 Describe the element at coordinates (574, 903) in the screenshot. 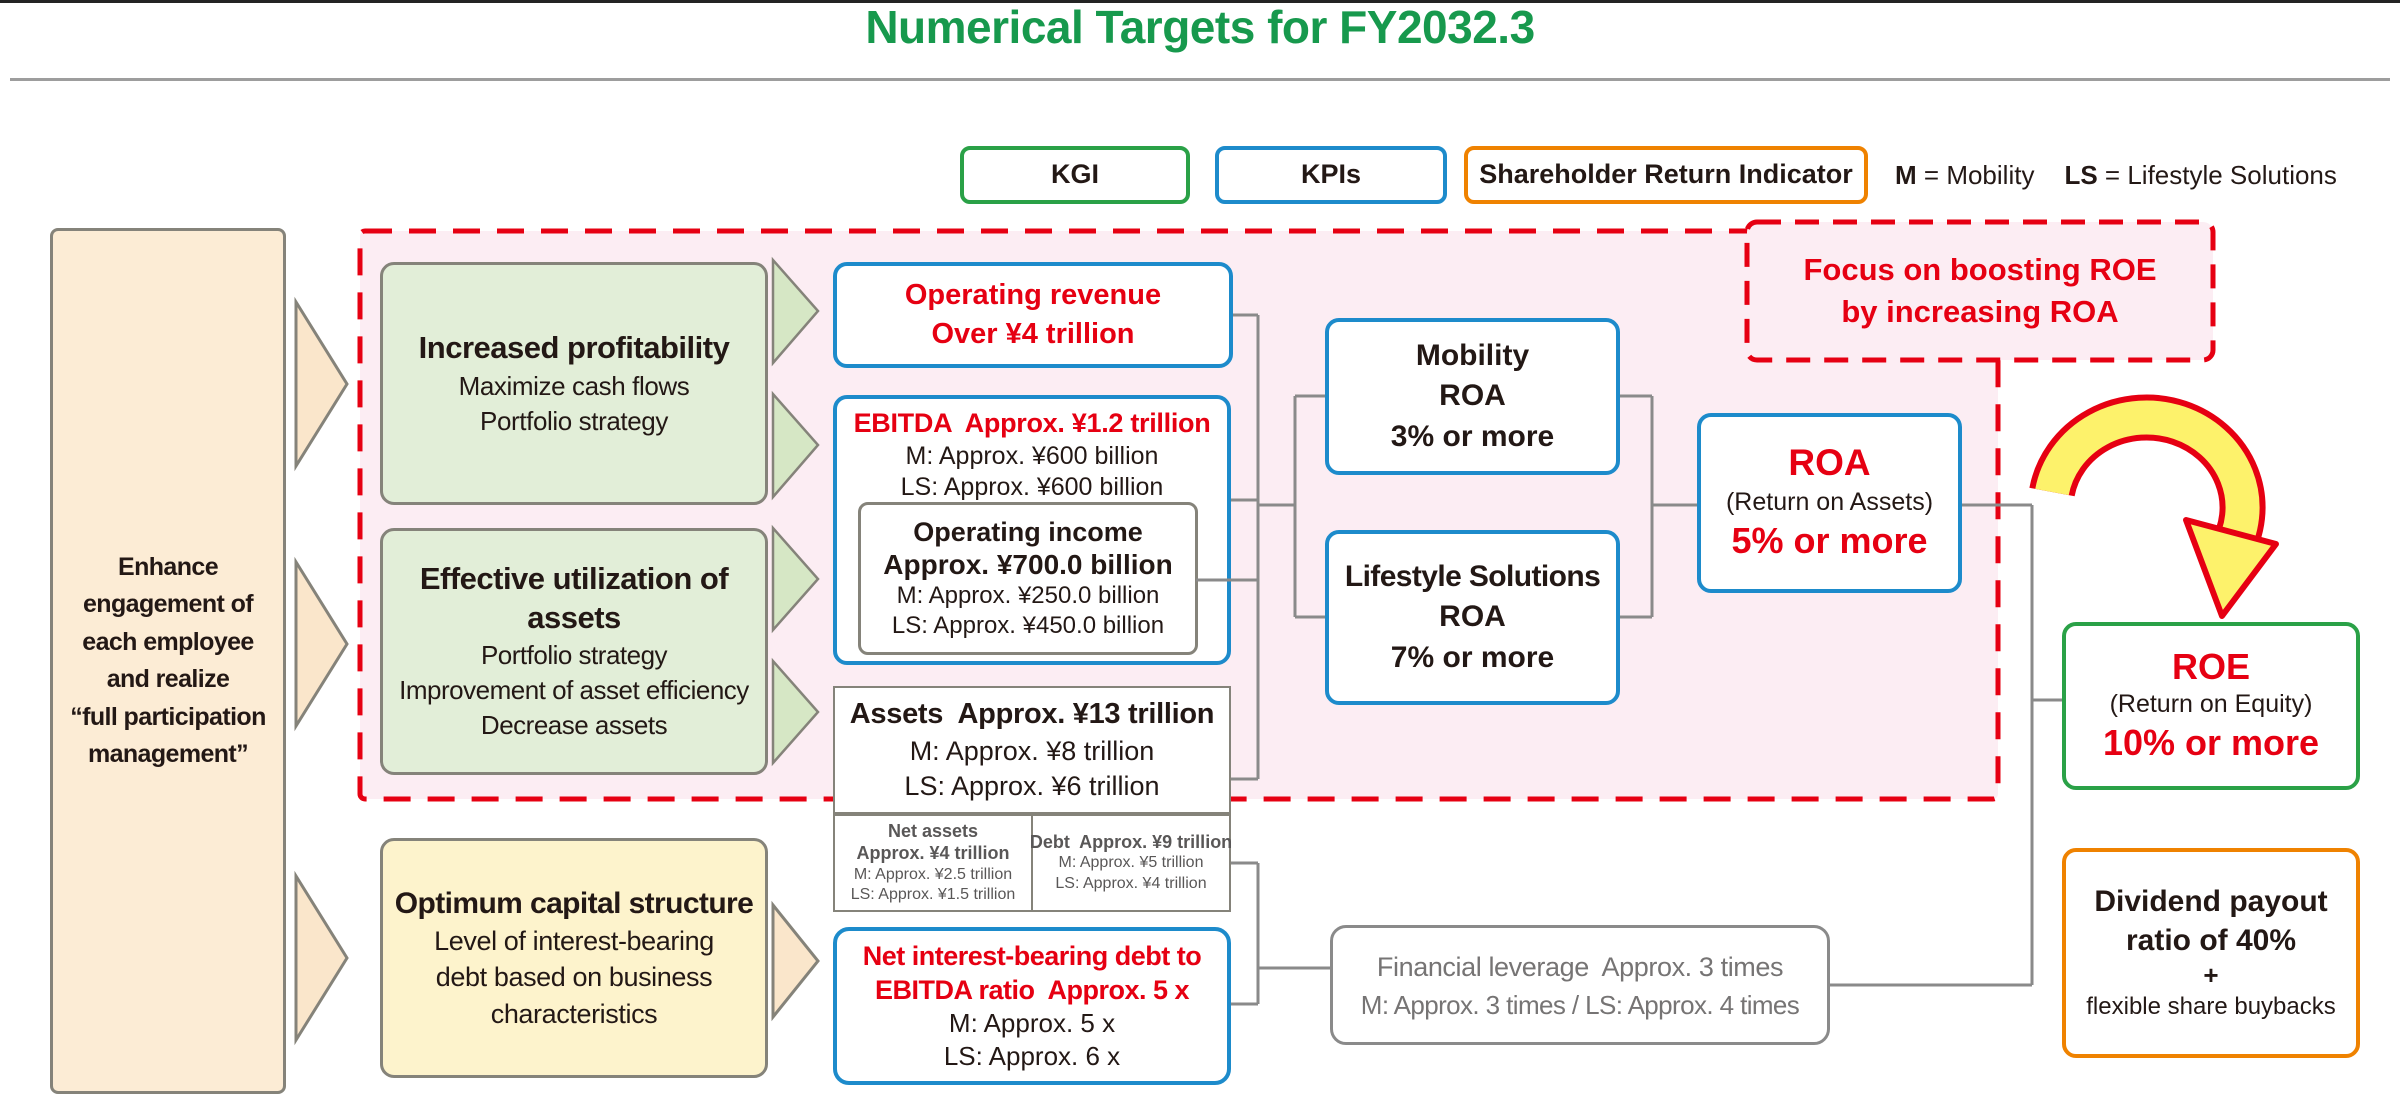

I see `optimum-capital-title: Optimum capital structure` at that location.